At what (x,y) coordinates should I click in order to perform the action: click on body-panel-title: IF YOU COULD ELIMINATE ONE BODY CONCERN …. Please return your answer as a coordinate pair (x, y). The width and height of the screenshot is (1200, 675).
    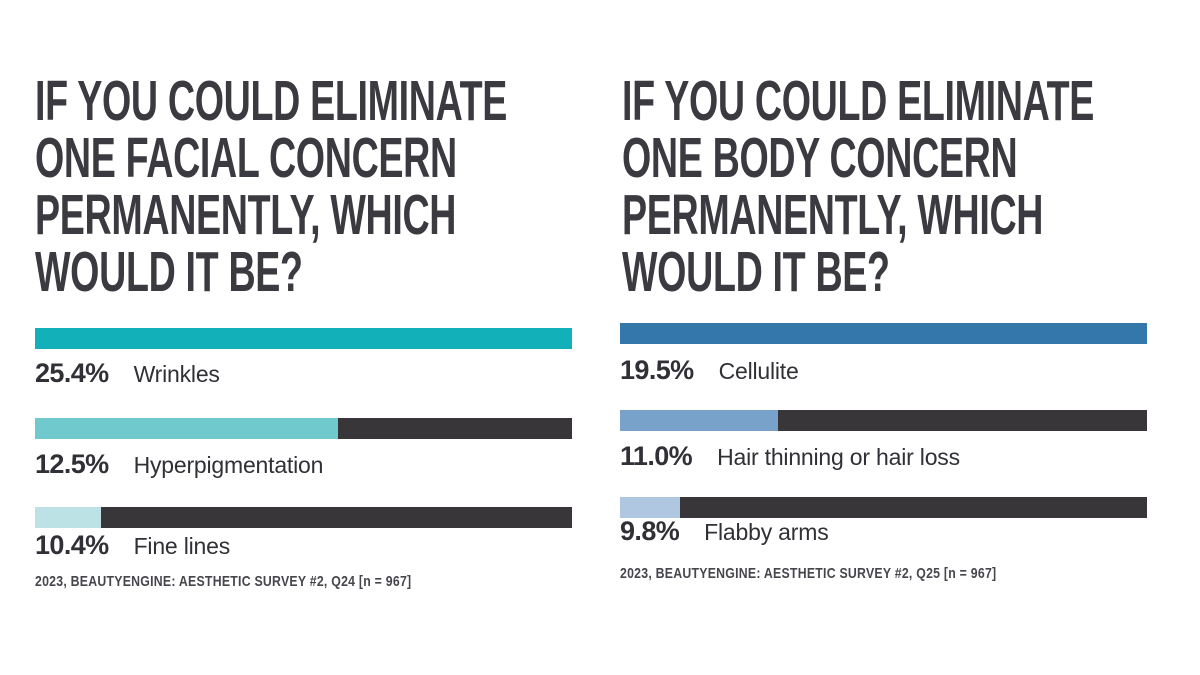
    Looking at the image, I should click on (858, 187).